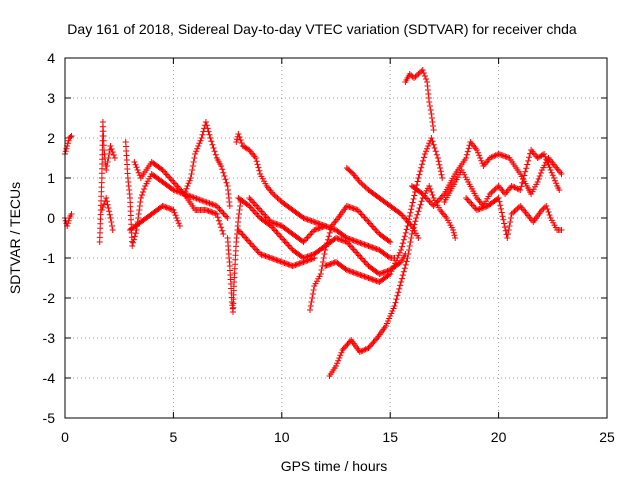 This screenshot has height=480, width=640. Describe the element at coordinates (499, 437) in the screenshot. I see `x-tick-label: 20` at that location.